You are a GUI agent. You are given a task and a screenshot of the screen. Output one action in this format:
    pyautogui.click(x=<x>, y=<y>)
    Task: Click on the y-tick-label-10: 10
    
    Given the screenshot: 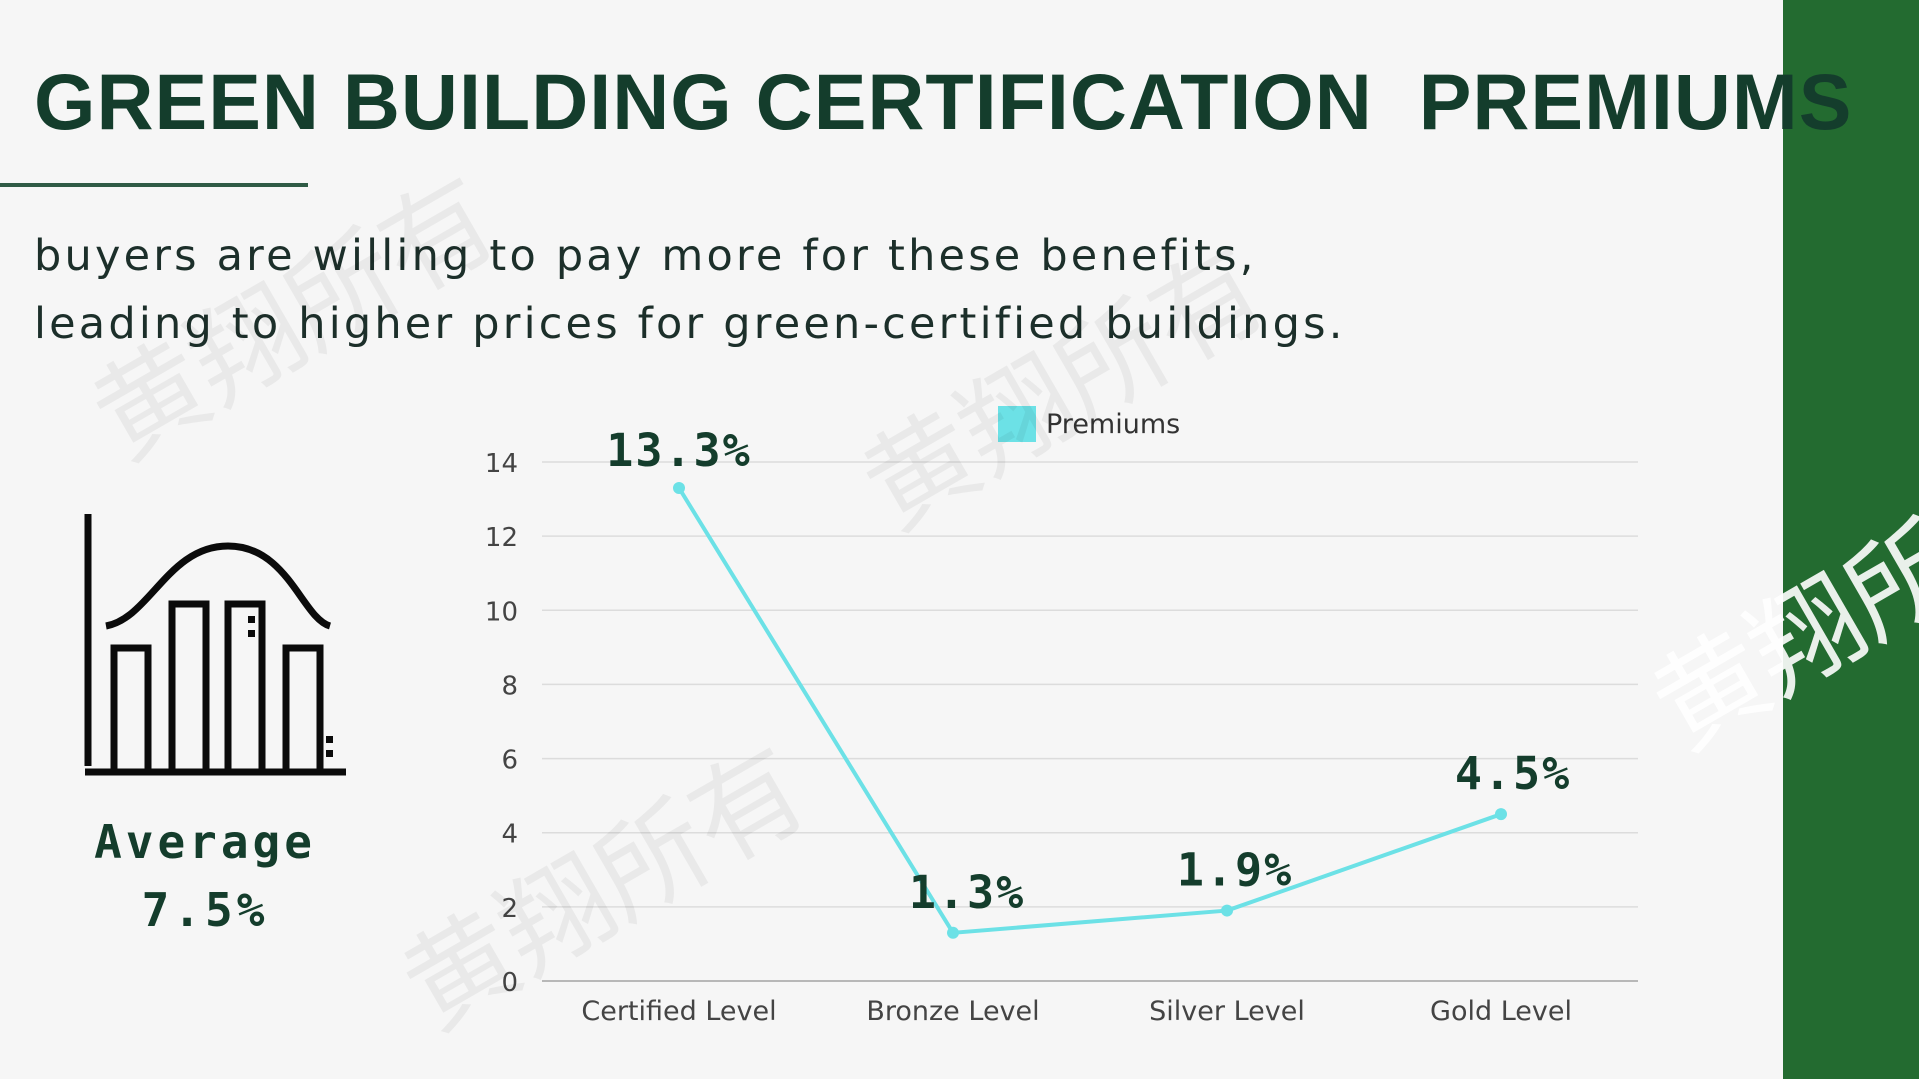 What is the action you would take?
    pyautogui.click(x=501, y=612)
    